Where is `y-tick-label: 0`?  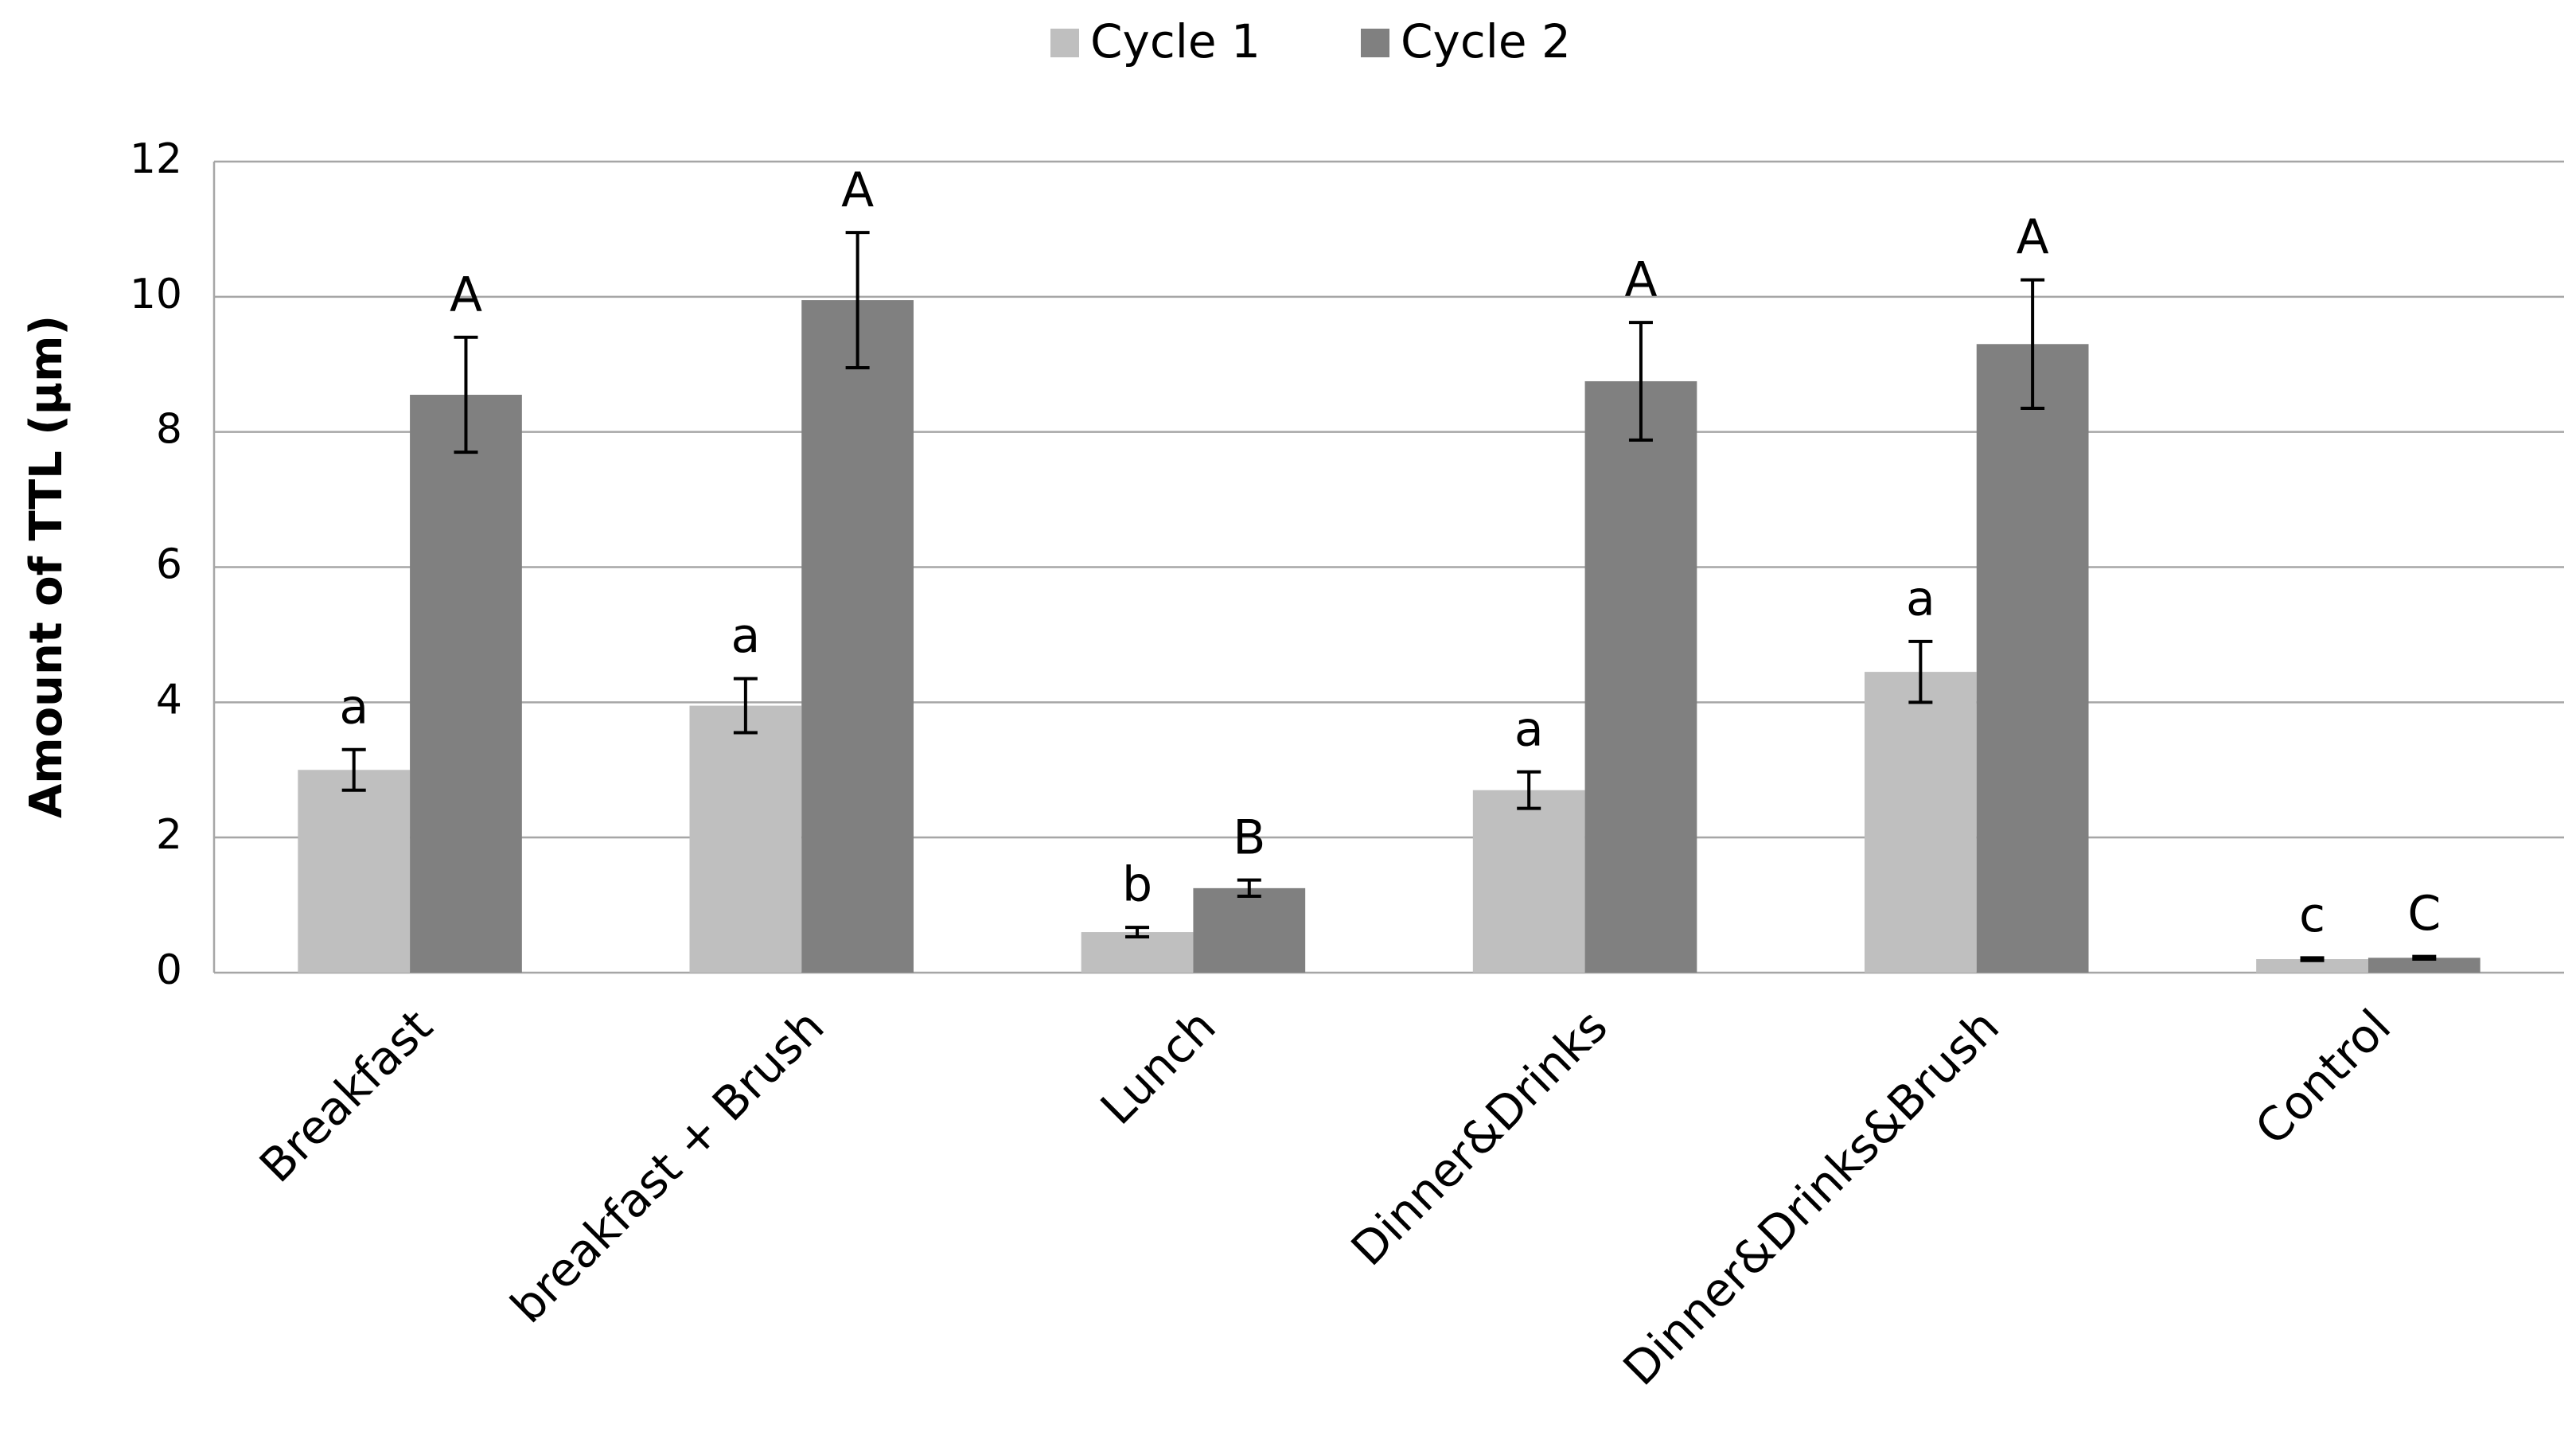 y-tick-label: 0 is located at coordinates (169, 970).